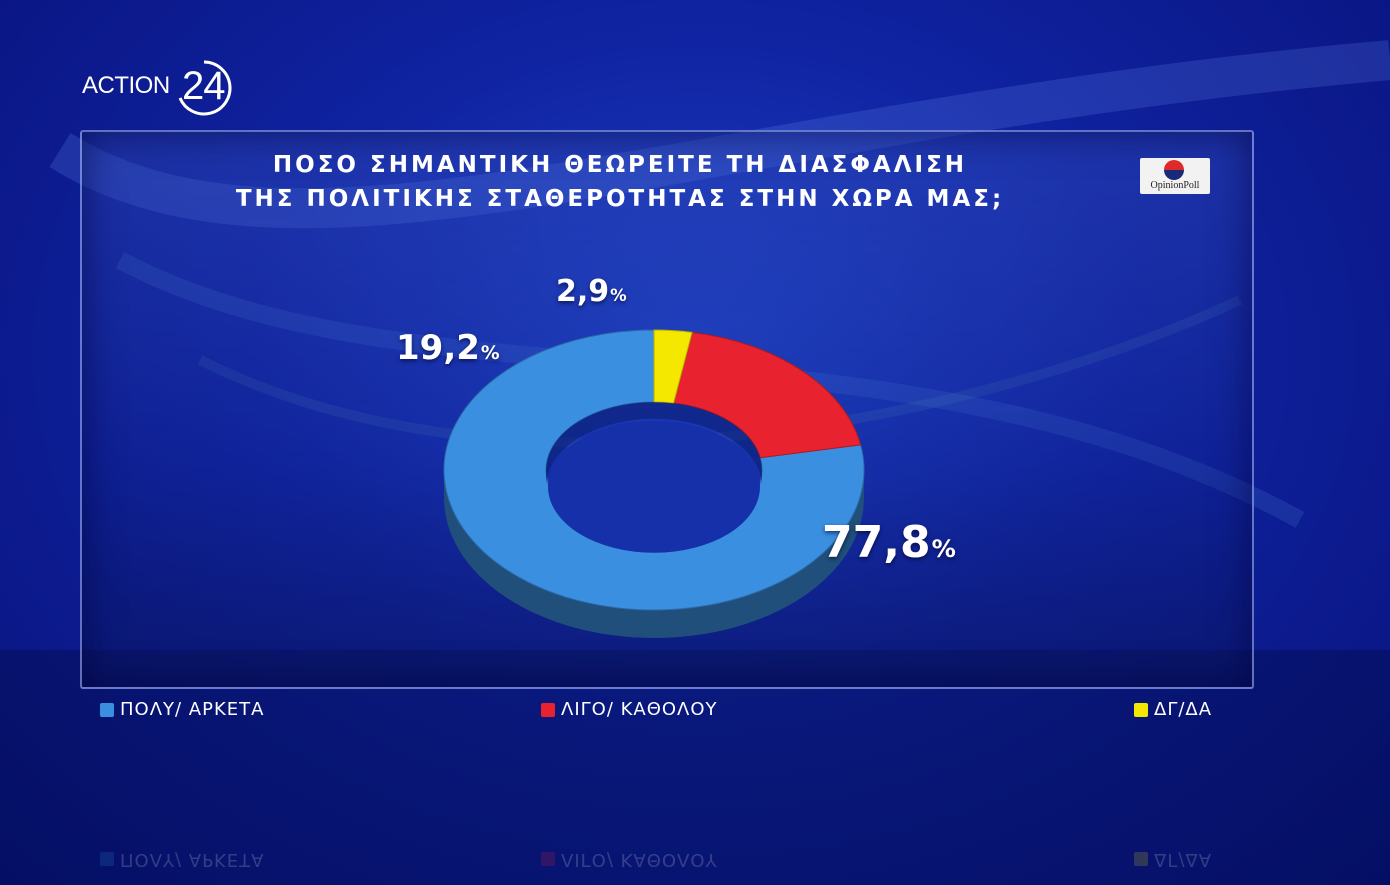 This screenshot has height=885, width=1390. I want to click on legend-reflection-label: ΛΙΓΟ/ ΚΑΘΟΛΟΥ, so click(639, 859).